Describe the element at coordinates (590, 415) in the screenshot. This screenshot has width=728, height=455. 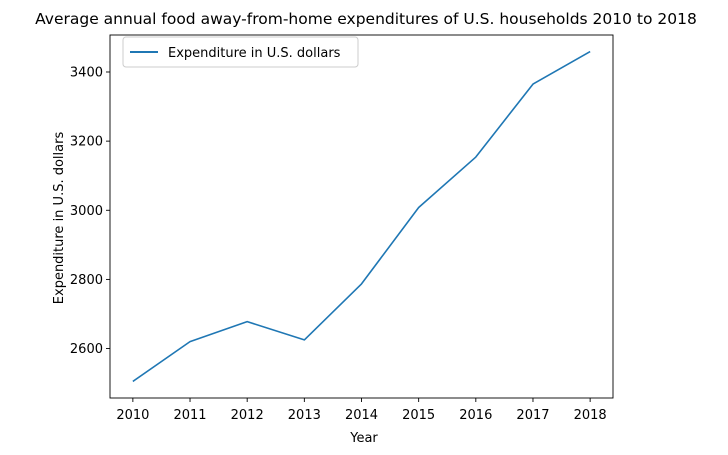
I see `x-tick-label: 2018` at that location.